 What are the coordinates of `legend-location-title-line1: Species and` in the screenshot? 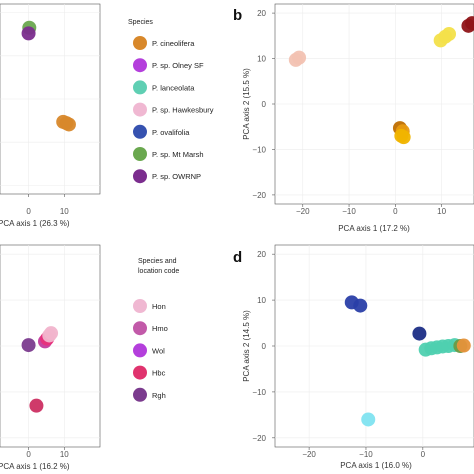 It's located at (157, 261).